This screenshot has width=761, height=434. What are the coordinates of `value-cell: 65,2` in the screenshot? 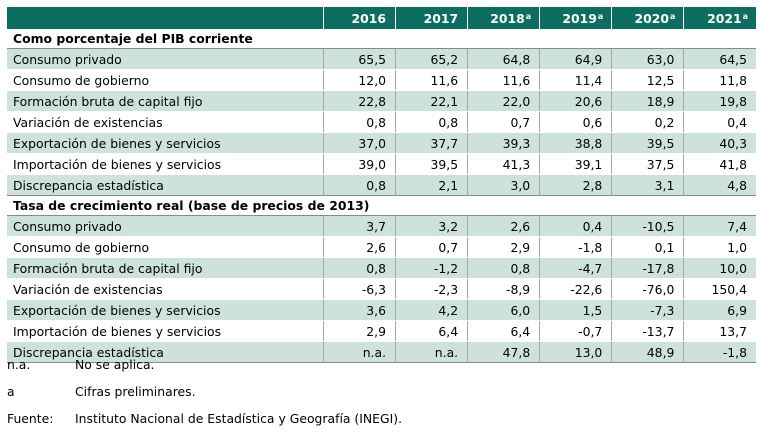 It's located at (431, 59).